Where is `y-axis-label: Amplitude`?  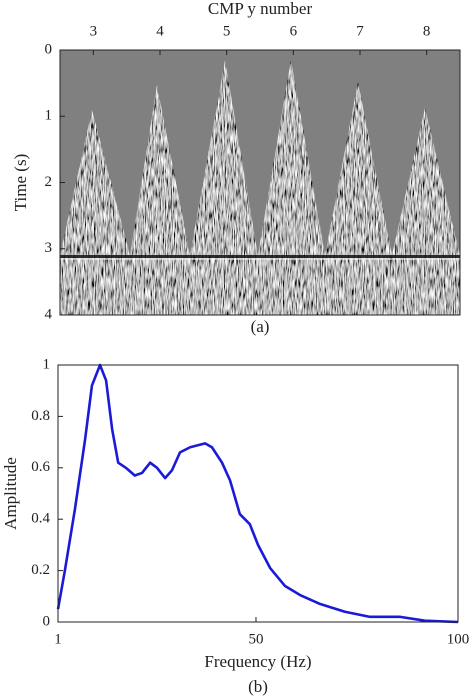 y-axis-label: Amplitude is located at coordinates (10, 493).